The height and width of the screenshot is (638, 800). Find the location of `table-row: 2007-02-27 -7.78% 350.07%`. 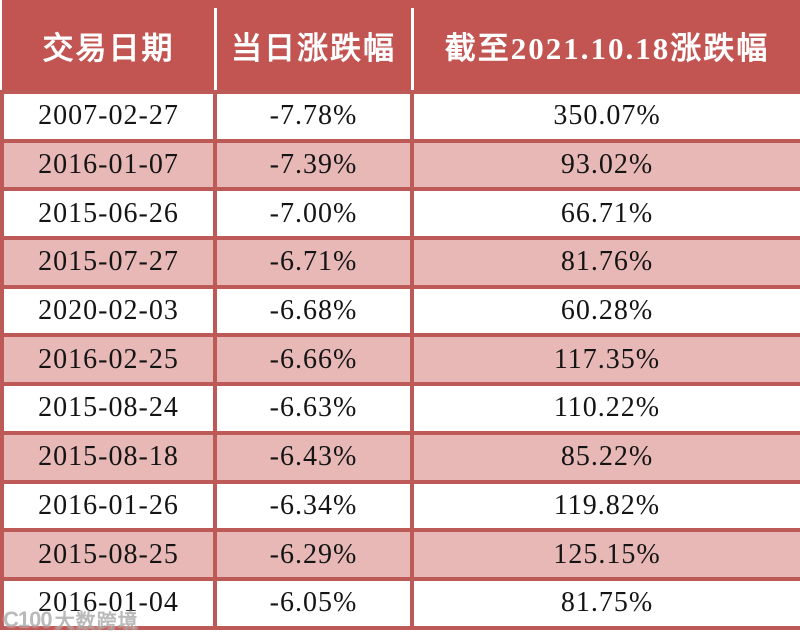

table-row: 2007-02-27 -7.78% 350.07% is located at coordinates (400, 116).